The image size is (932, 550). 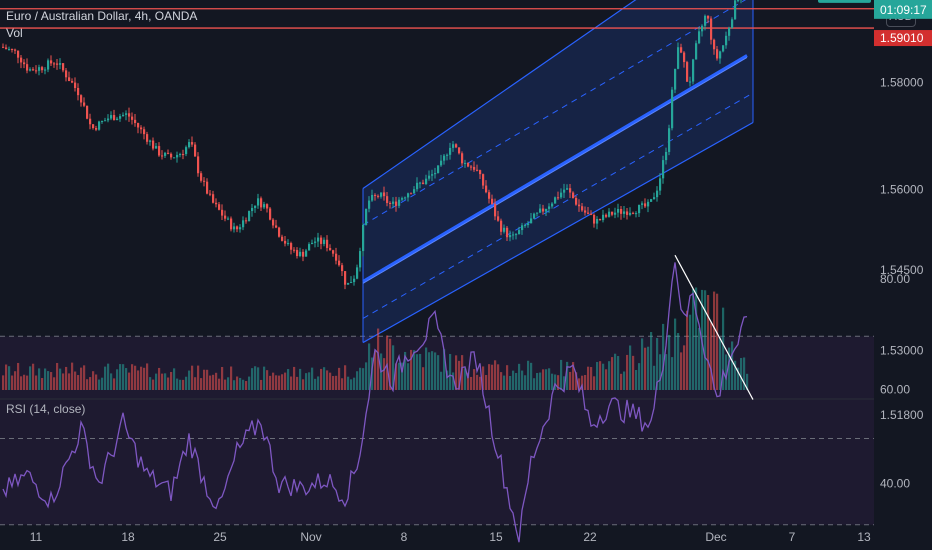 I want to click on symbol-tag, so click(x=844, y=1).